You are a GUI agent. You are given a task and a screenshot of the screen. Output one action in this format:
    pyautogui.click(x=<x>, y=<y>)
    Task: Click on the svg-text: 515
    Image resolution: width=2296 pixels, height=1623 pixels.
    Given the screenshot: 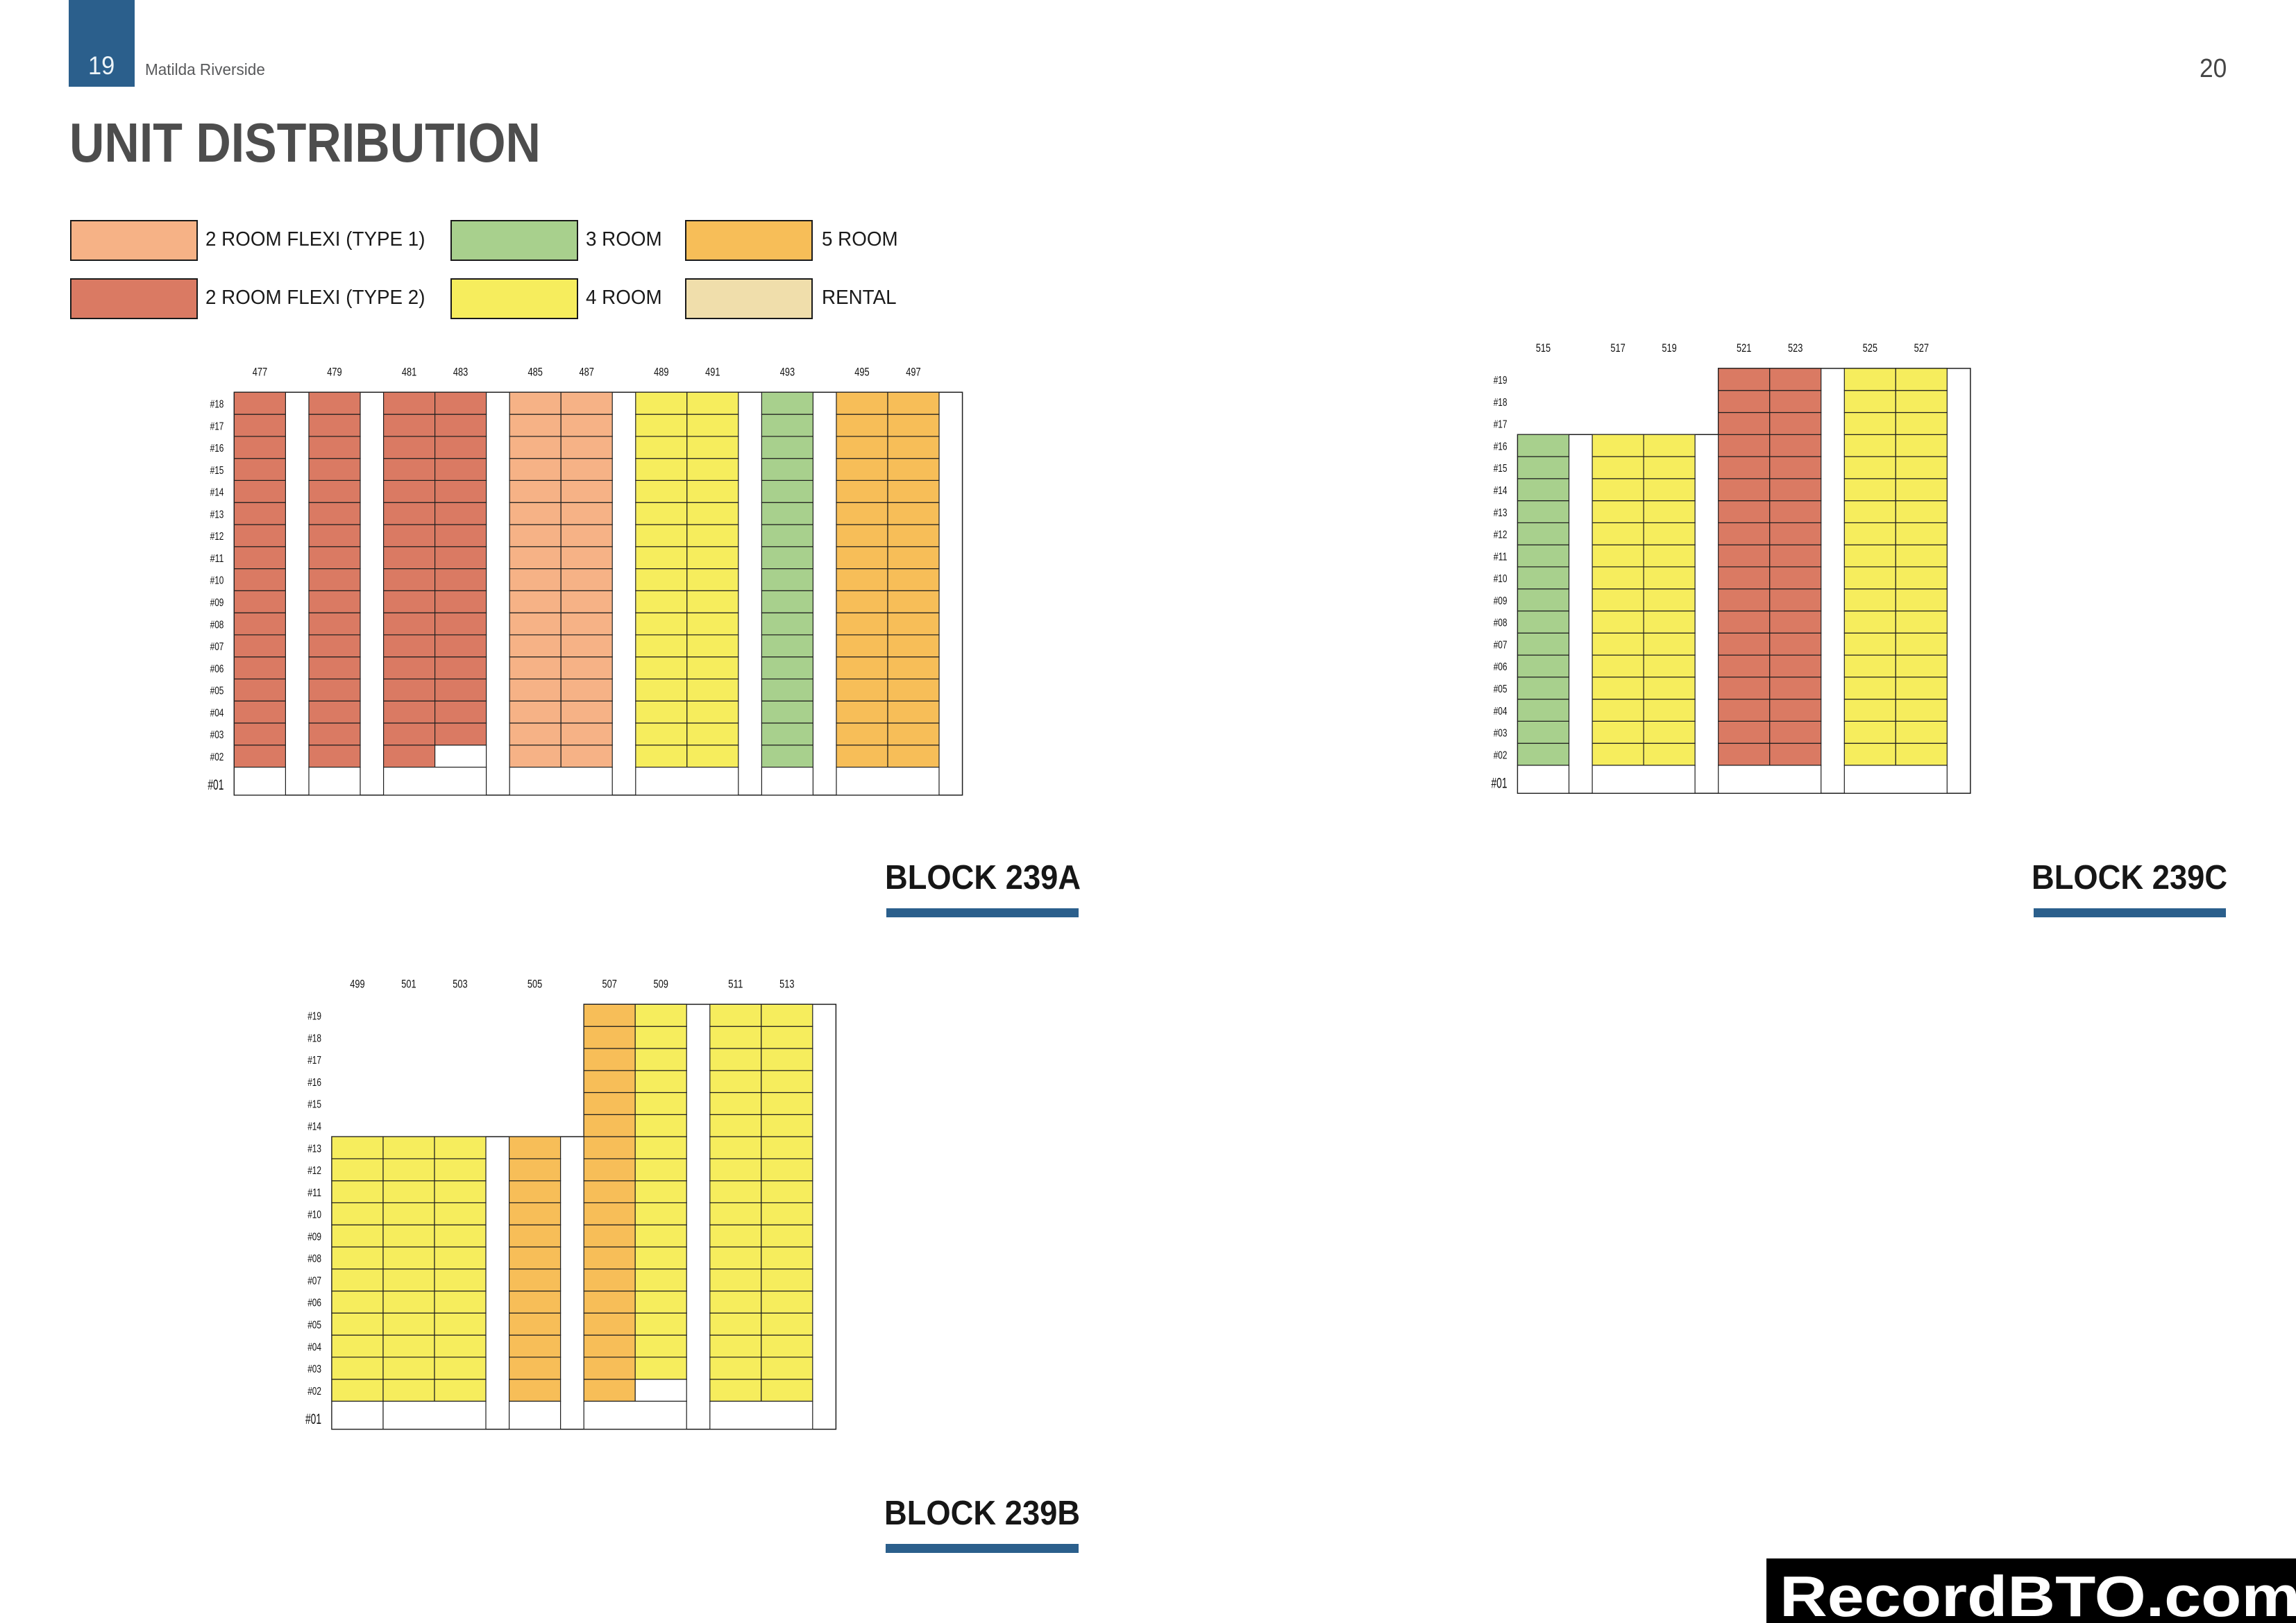 What is the action you would take?
    pyautogui.click(x=1543, y=348)
    